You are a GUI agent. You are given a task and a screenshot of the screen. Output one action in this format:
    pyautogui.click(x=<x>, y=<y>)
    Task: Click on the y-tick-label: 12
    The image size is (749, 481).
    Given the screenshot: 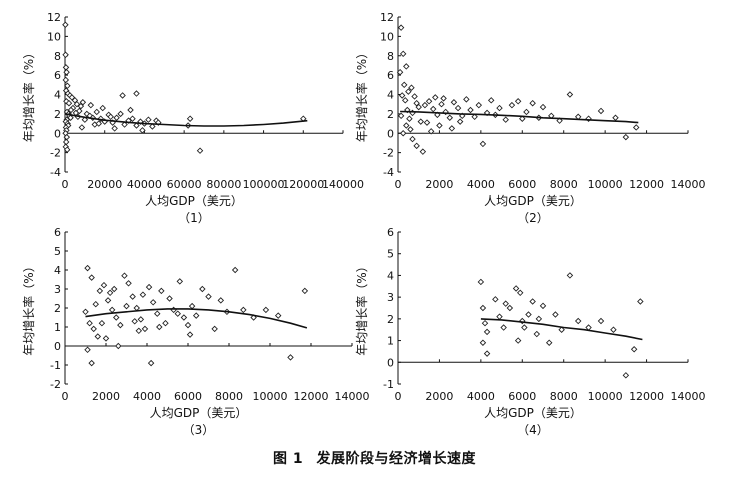 What is the action you would take?
    pyautogui.click(x=54, y=17)
    